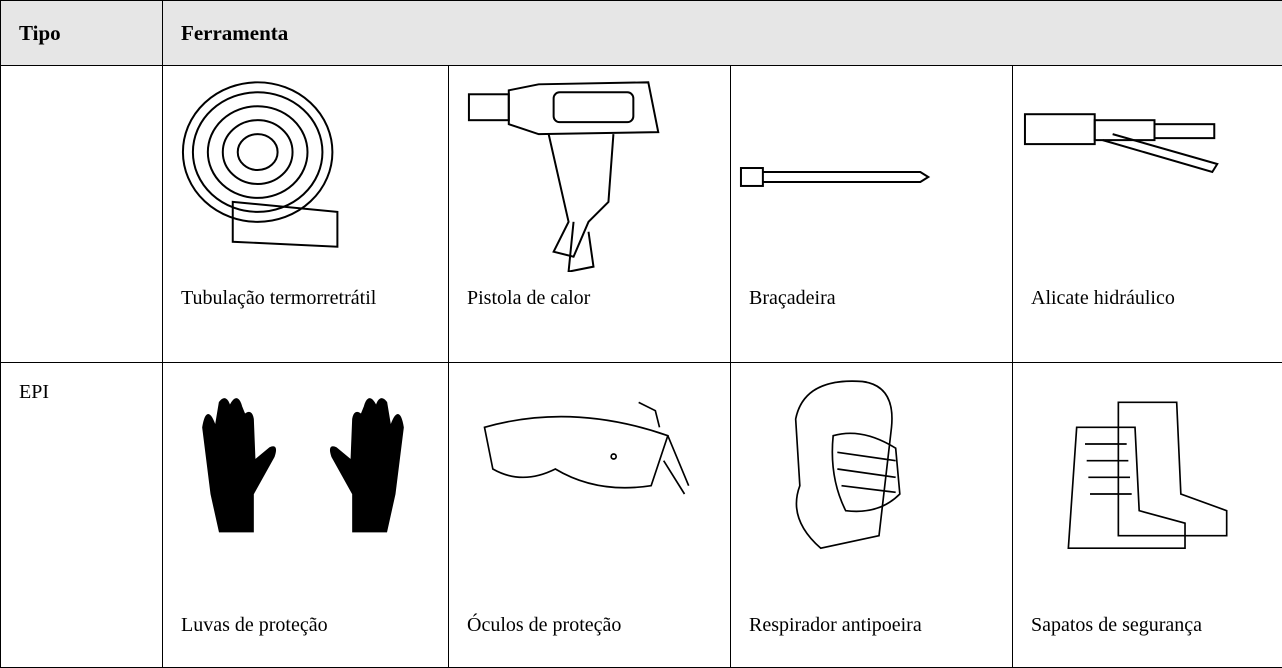 The image size is (1282, 668). I want to click on type-cell, so click(82, 214).